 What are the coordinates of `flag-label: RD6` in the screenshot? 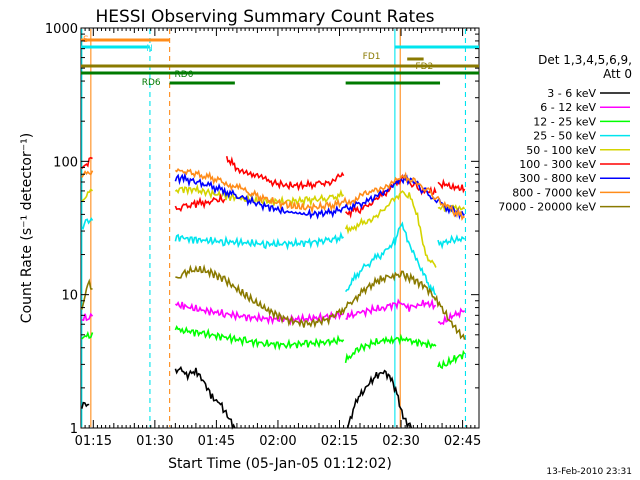 It's located at (151, 83).